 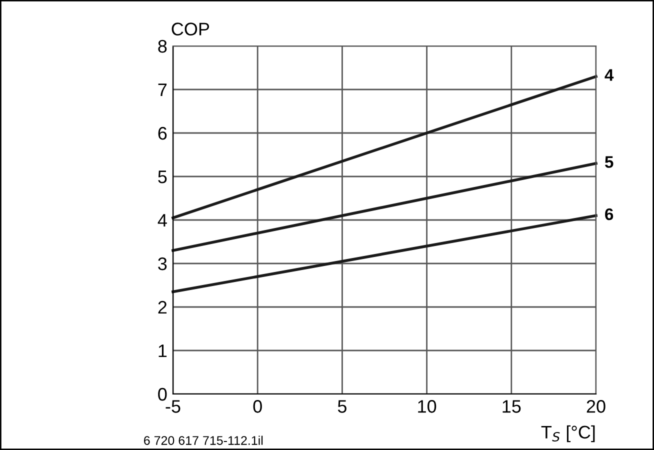 I want to click on x-tick-label: 5, so click(x=342, y=406).